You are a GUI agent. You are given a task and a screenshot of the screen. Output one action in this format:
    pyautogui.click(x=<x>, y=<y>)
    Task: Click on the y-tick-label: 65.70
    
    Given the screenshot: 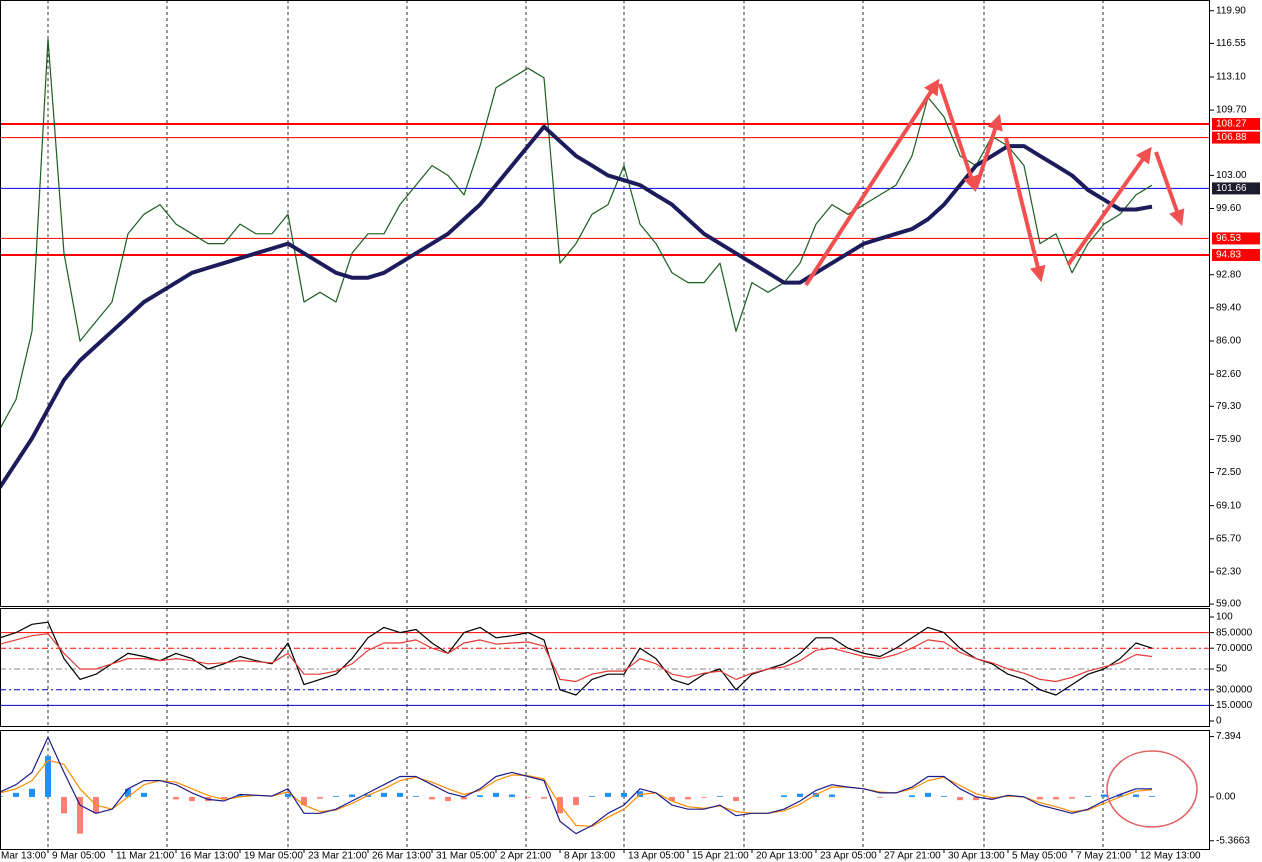 What is the action you would take?
    pyautogui.click(x=1228, y=538)
    